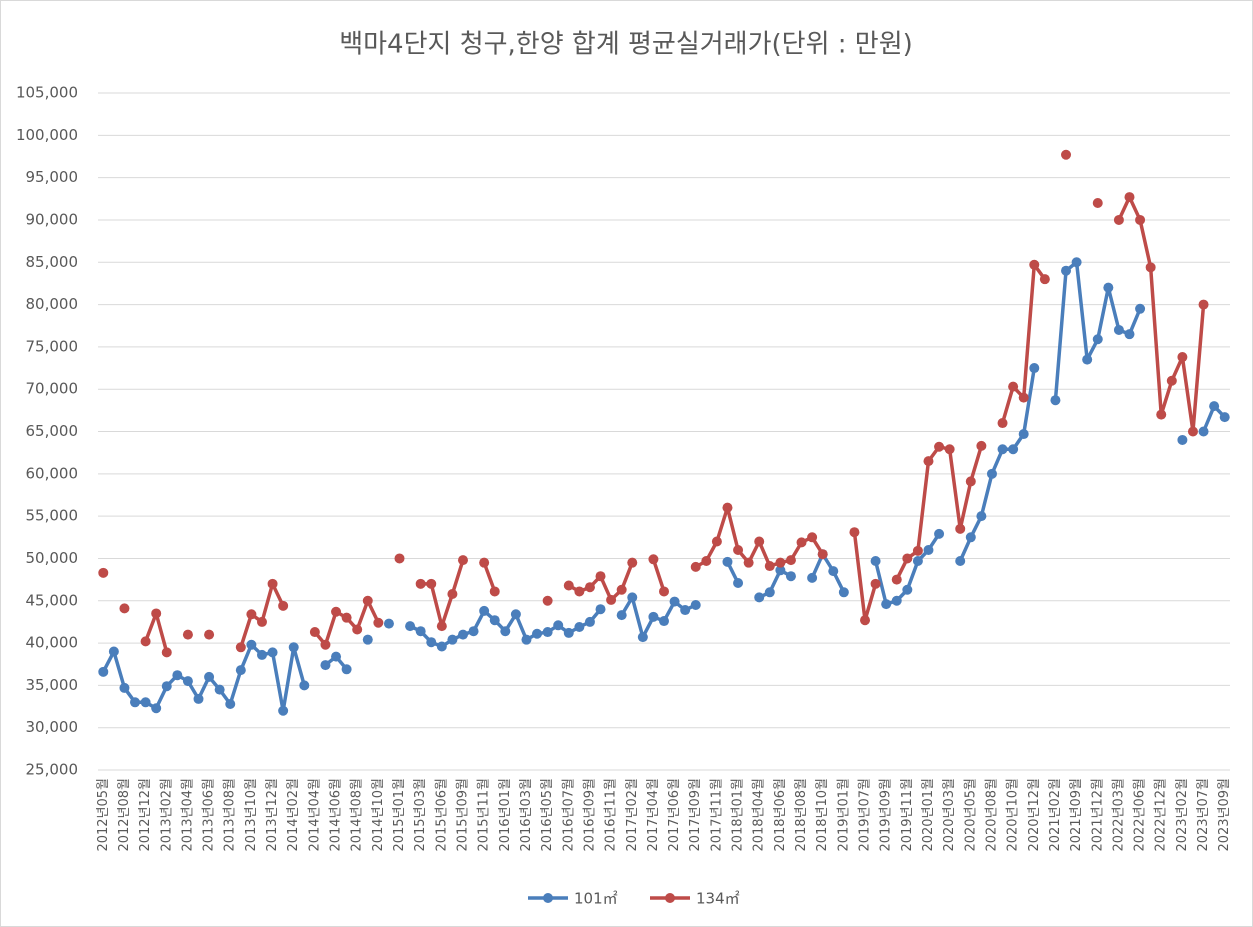 This screenshot has width=1253, height=927. Describe the element at coordinates (695, 815) in the screenshot. I see `x-tick-label: 2017년09월` at that location.